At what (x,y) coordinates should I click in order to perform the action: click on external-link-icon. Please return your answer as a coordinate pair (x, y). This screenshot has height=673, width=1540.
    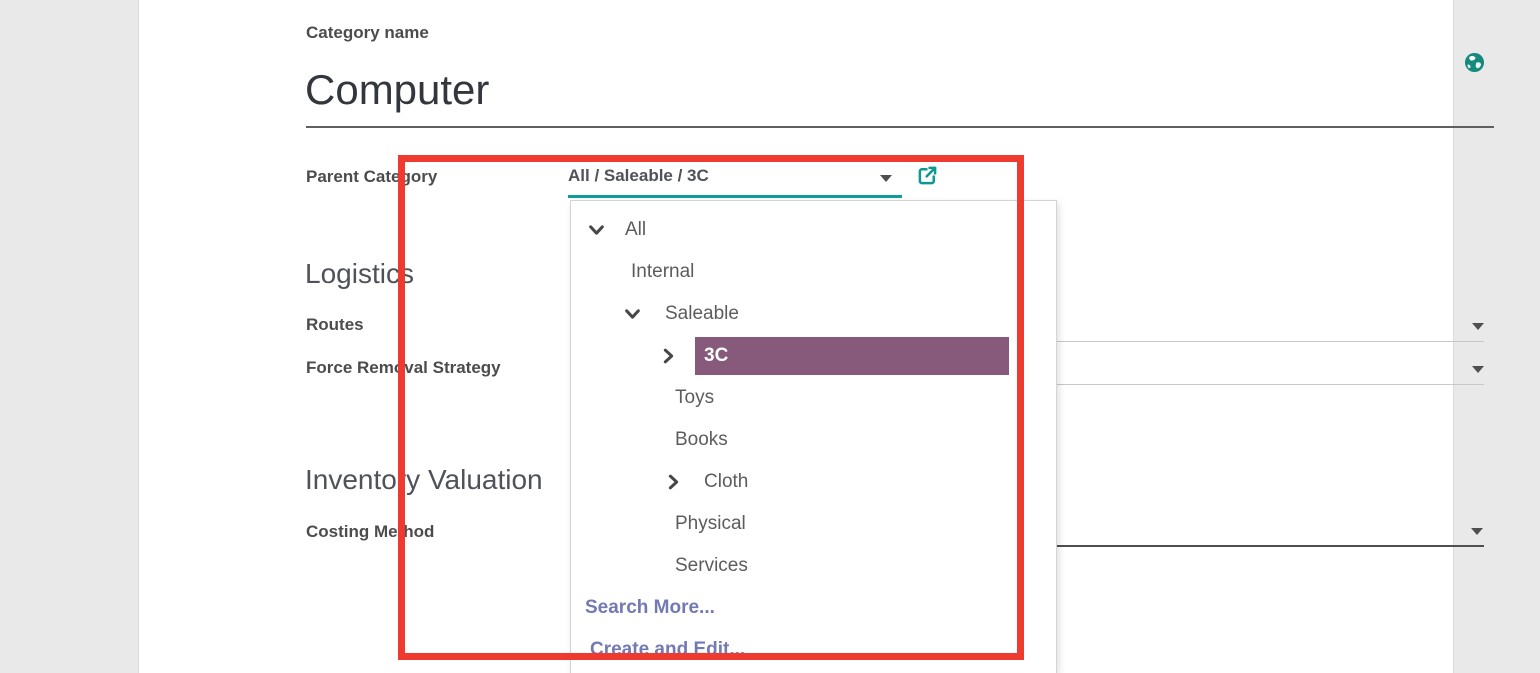
    Looking at the image, I should click on (927, 175).